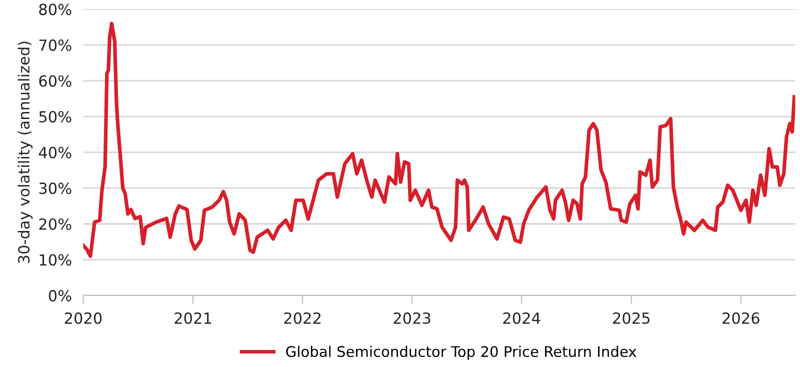 The width and height of the screenshot is (800, 367). I want to click on x-tick-label: 2023, so click(412, 318).